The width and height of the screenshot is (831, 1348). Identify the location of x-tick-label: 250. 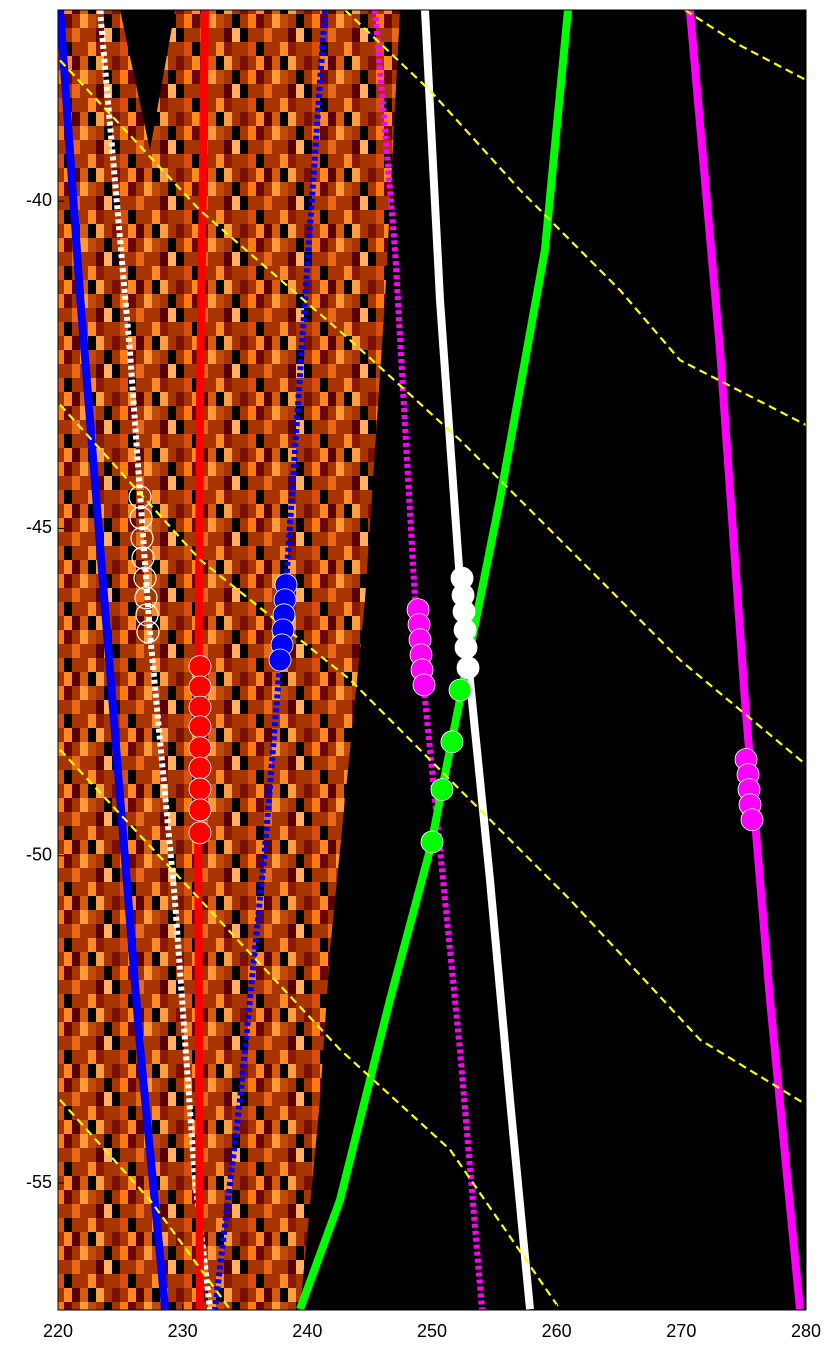
(432, 1331).